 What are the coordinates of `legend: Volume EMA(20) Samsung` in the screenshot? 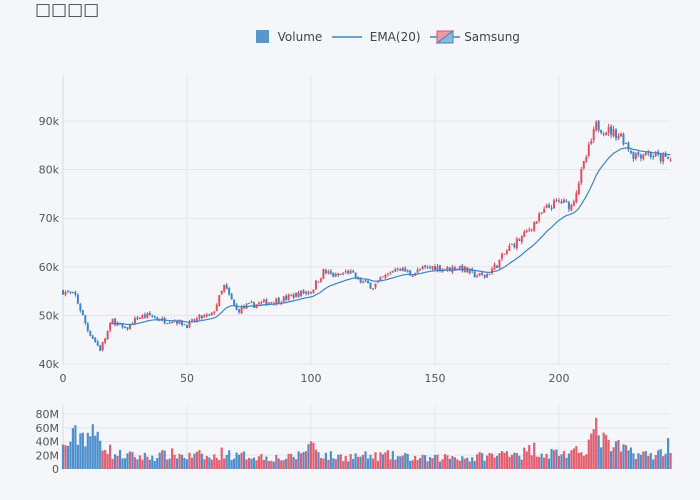 It's located at (388, 37).